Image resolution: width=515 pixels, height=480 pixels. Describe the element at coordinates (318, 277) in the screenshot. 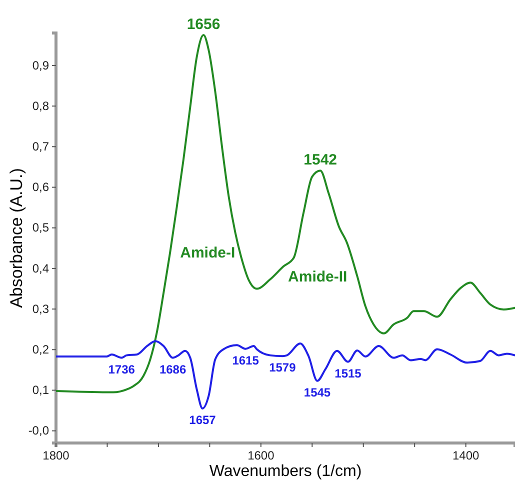

I see `annotation: Amide-II` at that location.